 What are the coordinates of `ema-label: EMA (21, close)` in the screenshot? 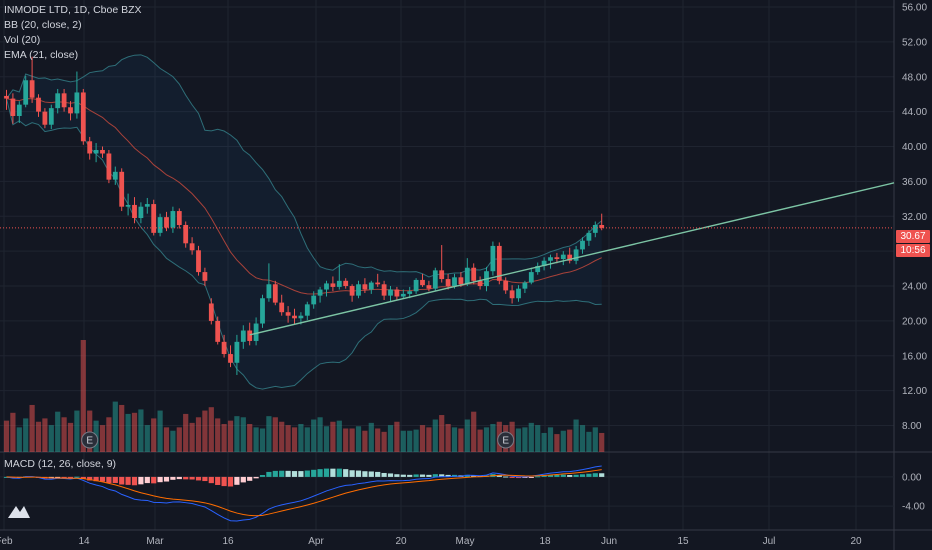 It's located at (41, 55).